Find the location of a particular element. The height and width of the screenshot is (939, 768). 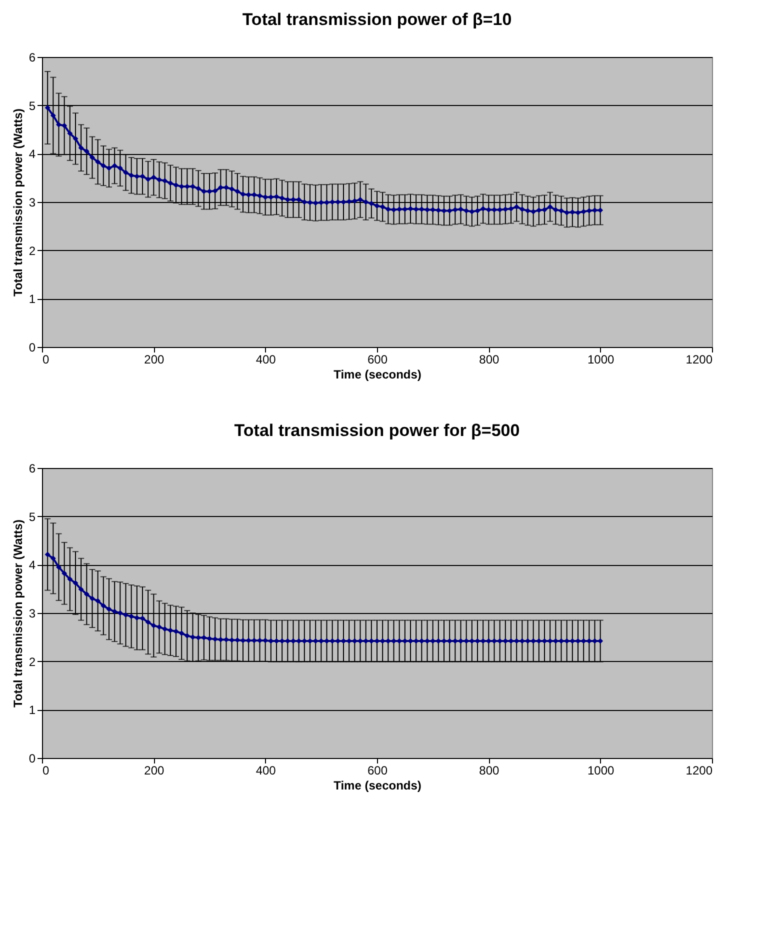

chart-title: Total transmission power for β=500 is located at coordinates (377, 430).